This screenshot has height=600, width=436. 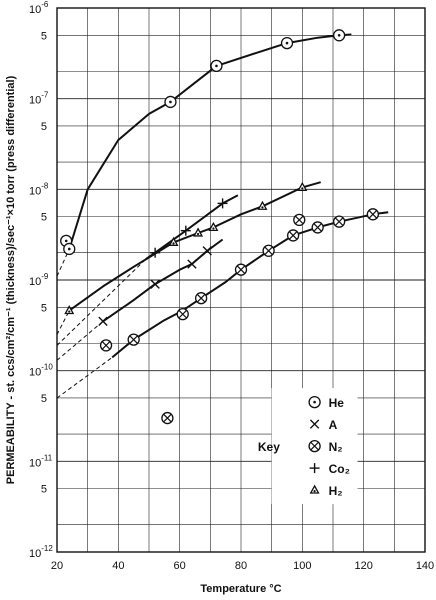 What do you see at coordinates (41, 552) in the screenshot?
I see `y-tick-label: 10⁻¹²` at bounding box center [41, 552].